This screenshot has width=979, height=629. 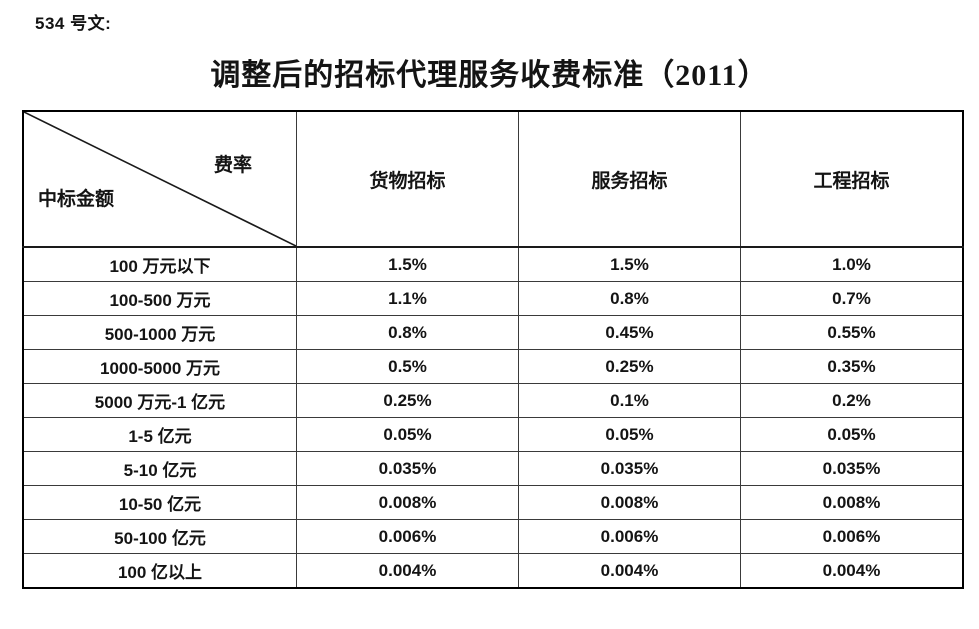 What do you see at coordinates (159, 298) in the screenshot?
I see `row-label-amount-range: 100-500 万元` at bounding box center [159, 298].